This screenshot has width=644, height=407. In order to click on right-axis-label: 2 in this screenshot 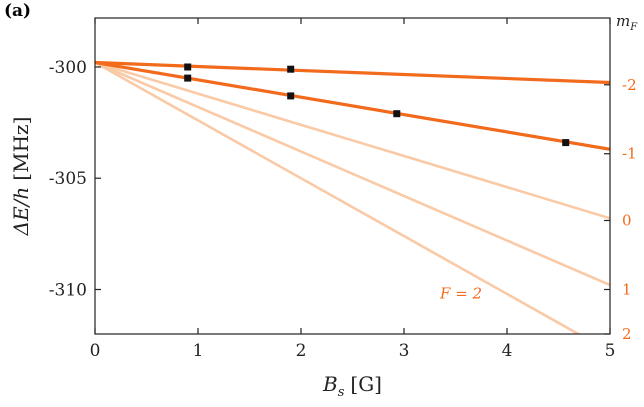, I will do `click(627, 334)`.